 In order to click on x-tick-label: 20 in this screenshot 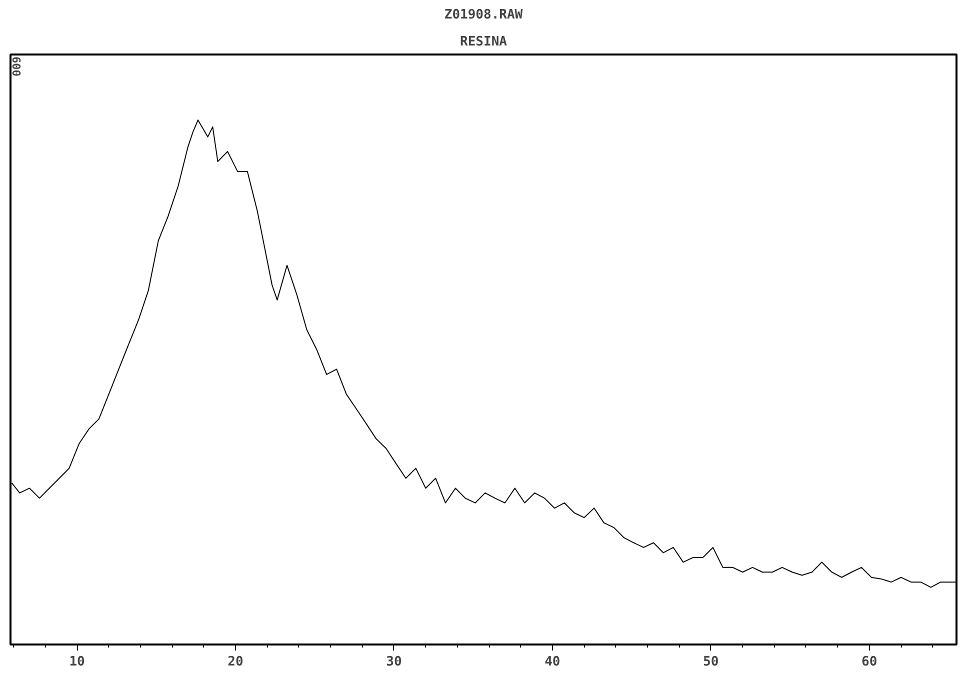, I will do `click(236, 662)`.